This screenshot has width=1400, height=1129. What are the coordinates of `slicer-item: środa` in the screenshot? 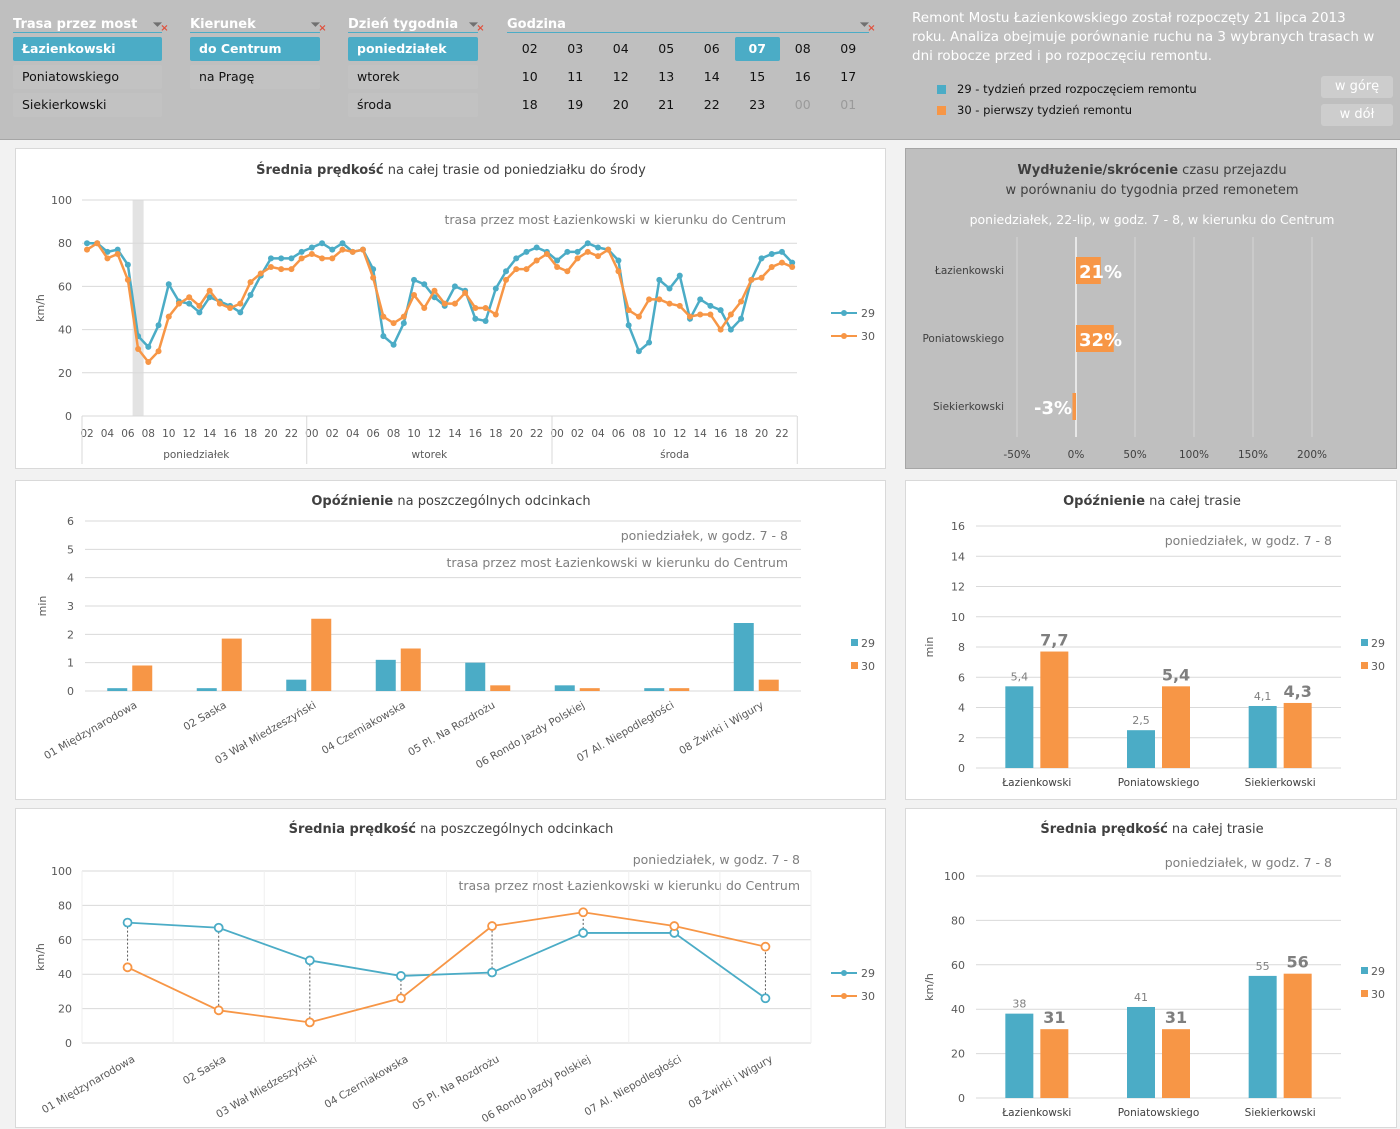 It's located at (413, 105).